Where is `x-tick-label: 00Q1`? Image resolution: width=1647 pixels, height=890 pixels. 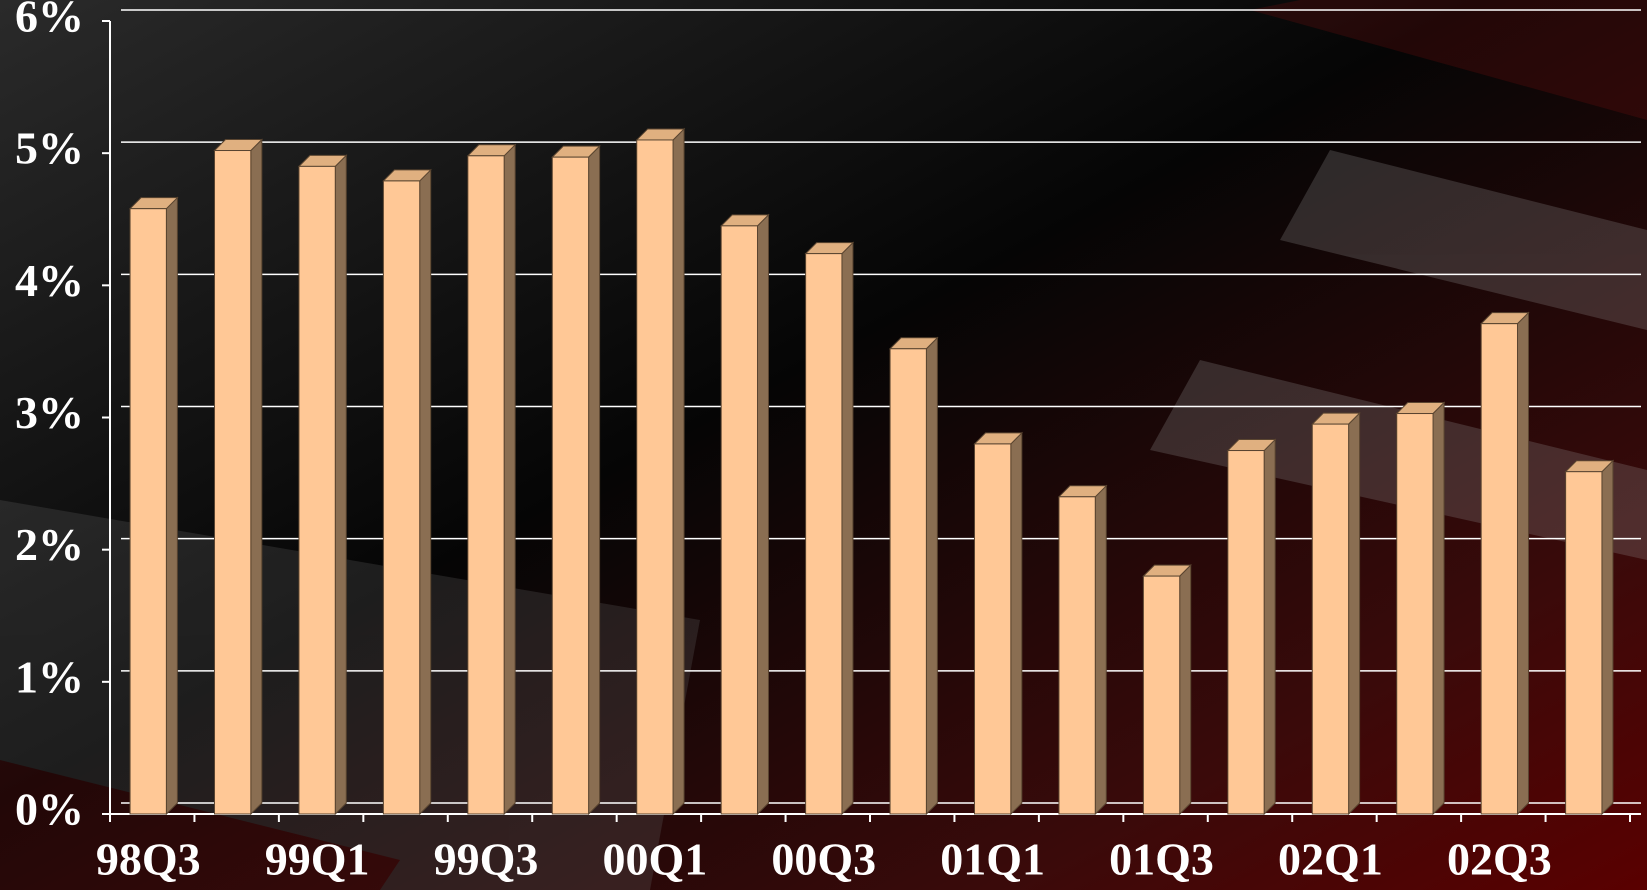
x-tick-label: 00Q1 is located at coordinates (654, 859).